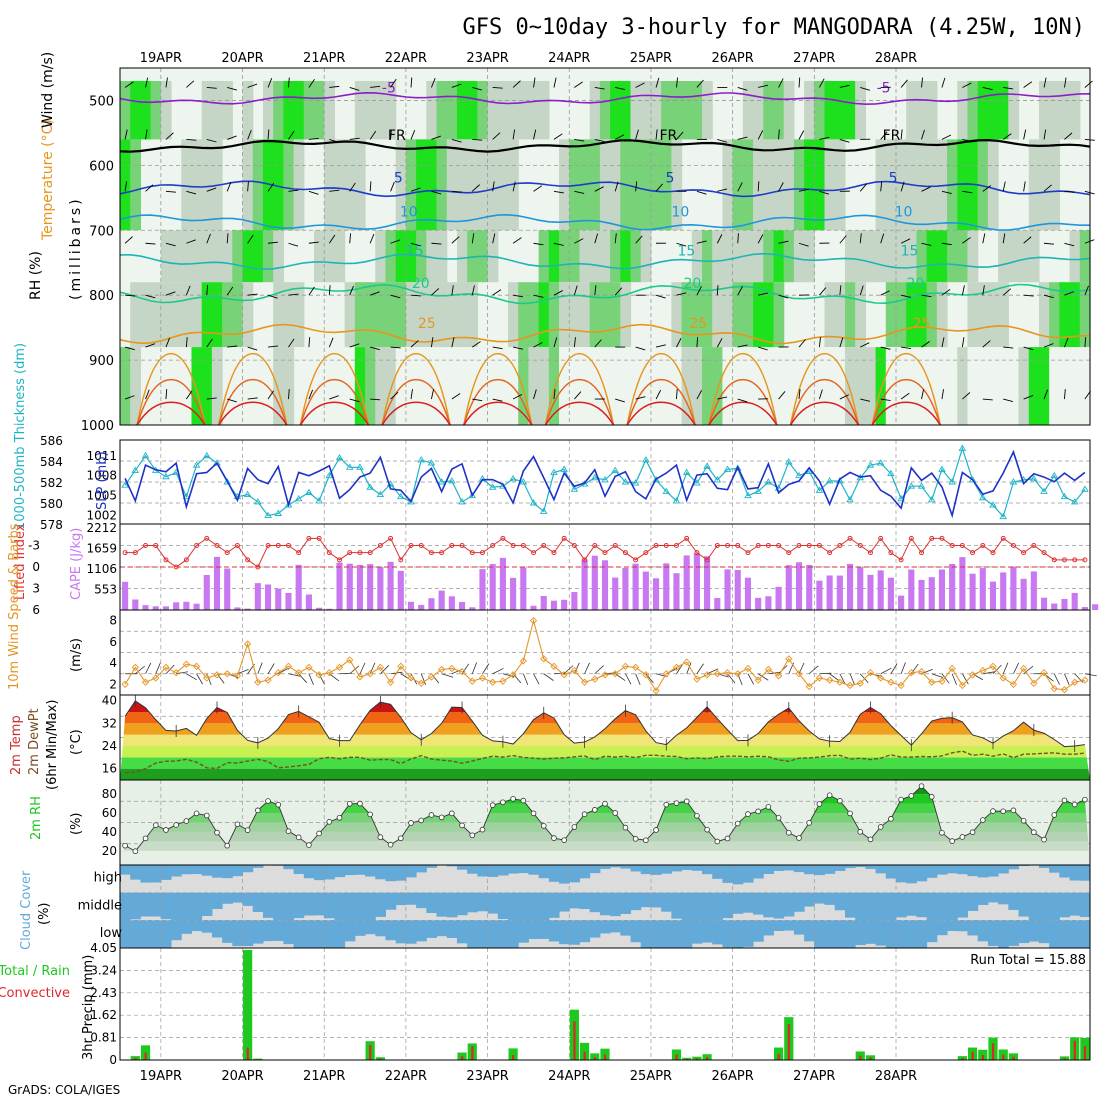  What do you see at coordinates (102, 480) in the screenshot?
I see `slp-axis-label: SLP (mb)` at bounding box center [102, 480].